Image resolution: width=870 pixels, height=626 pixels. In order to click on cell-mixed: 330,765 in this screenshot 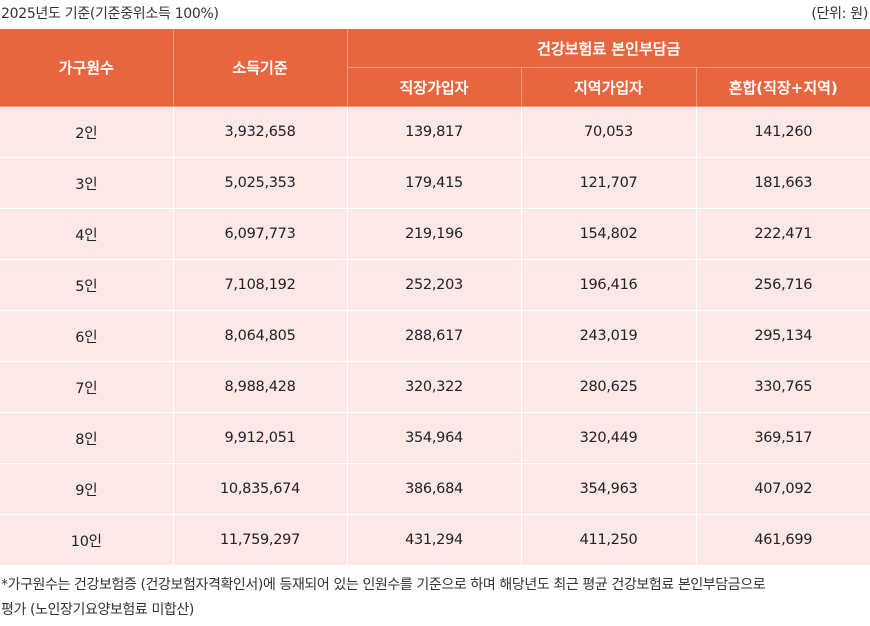, I will do `click(783, 387)`.